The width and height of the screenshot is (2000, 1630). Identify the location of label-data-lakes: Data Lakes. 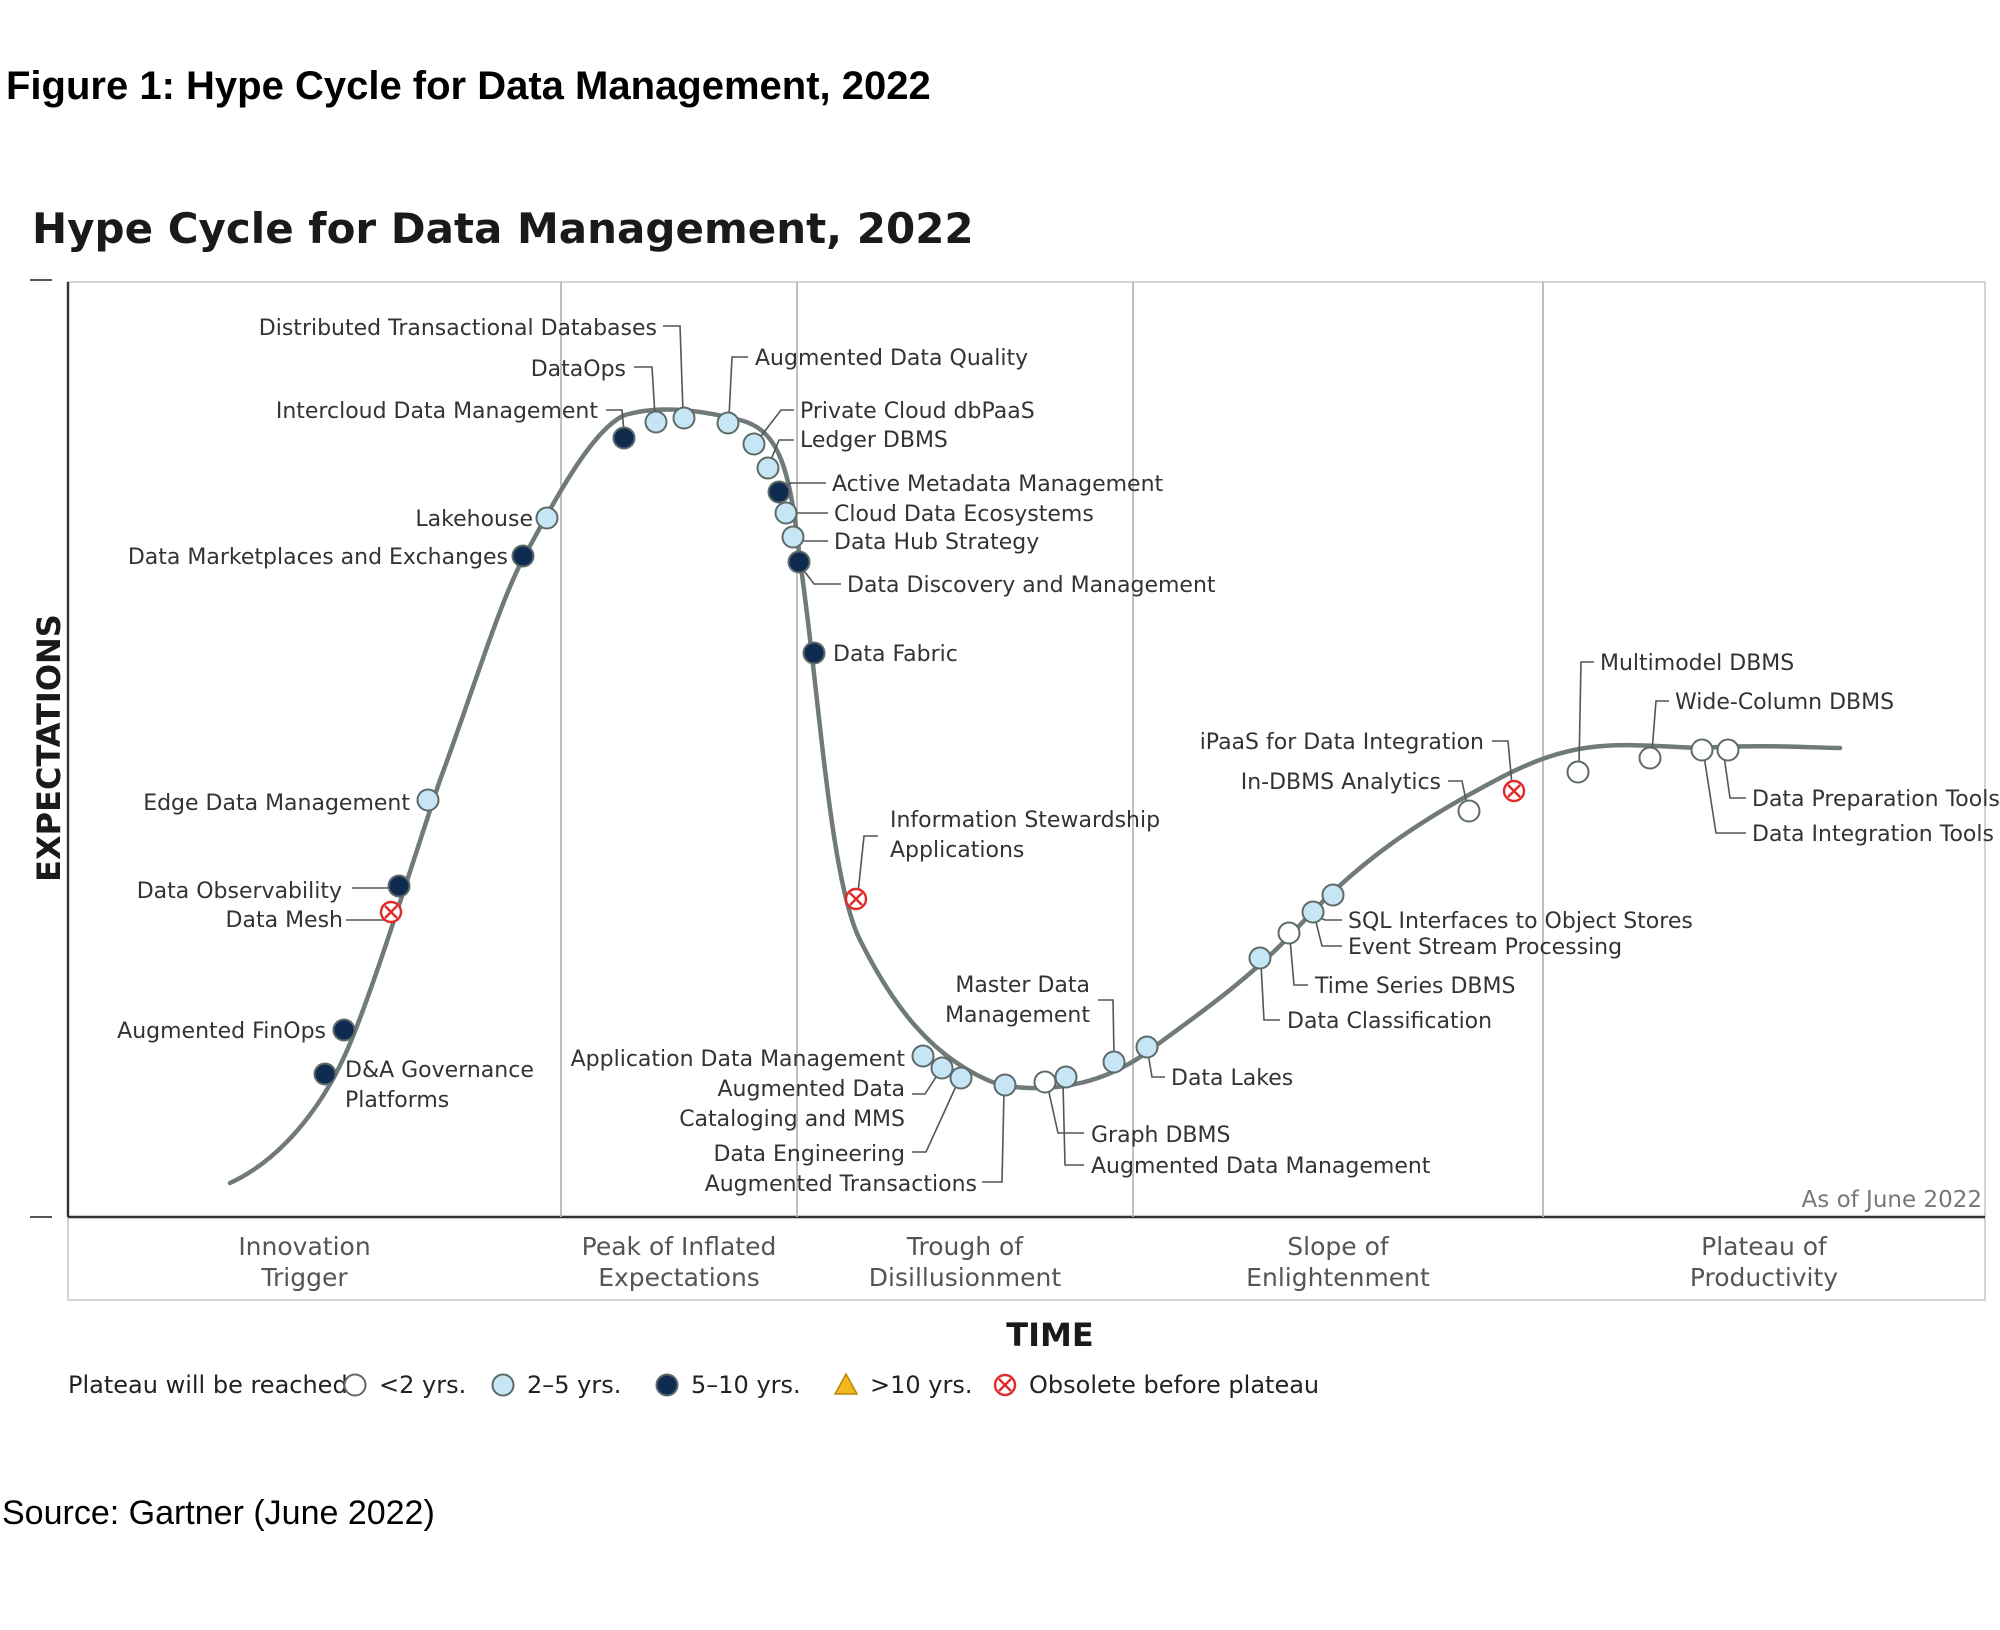
(1232, 1078).